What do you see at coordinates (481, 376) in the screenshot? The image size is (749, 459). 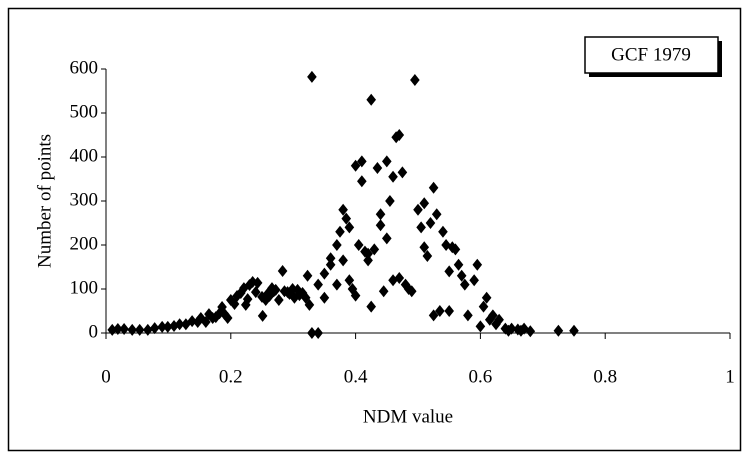 I see `x-tick-label: 0.6` at bounding box center [481, 376].